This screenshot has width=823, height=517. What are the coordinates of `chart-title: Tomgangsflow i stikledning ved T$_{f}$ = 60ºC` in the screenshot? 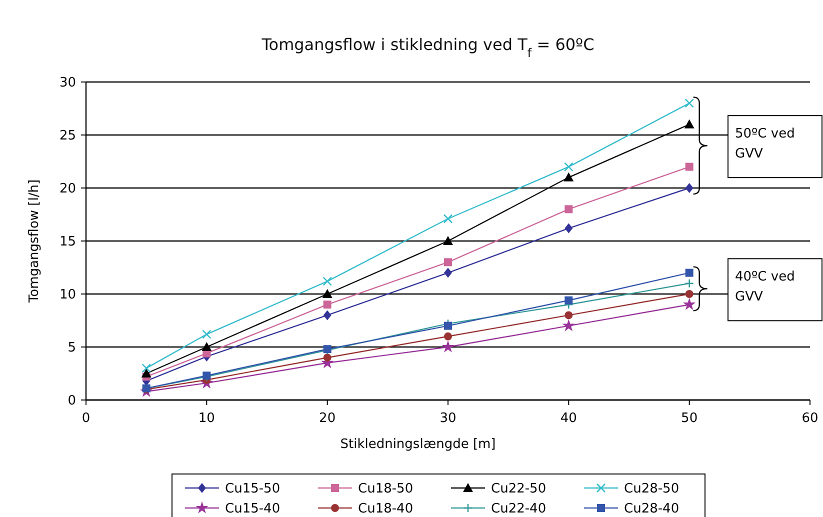 It's located at (427, 47).